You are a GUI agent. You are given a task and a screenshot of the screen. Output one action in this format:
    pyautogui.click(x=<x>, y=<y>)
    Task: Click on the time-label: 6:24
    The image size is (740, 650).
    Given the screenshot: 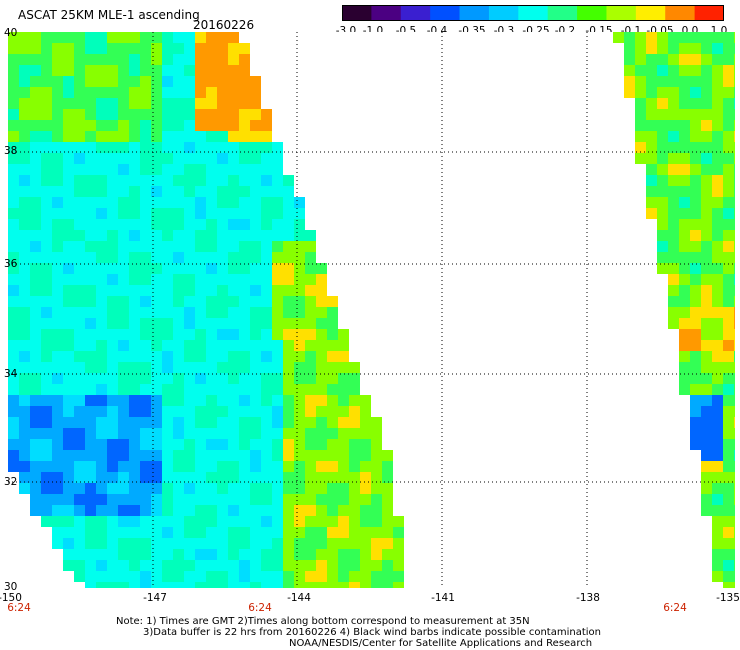 What is the action you would take?
    pyautogui.click(x=19, y=608)
    